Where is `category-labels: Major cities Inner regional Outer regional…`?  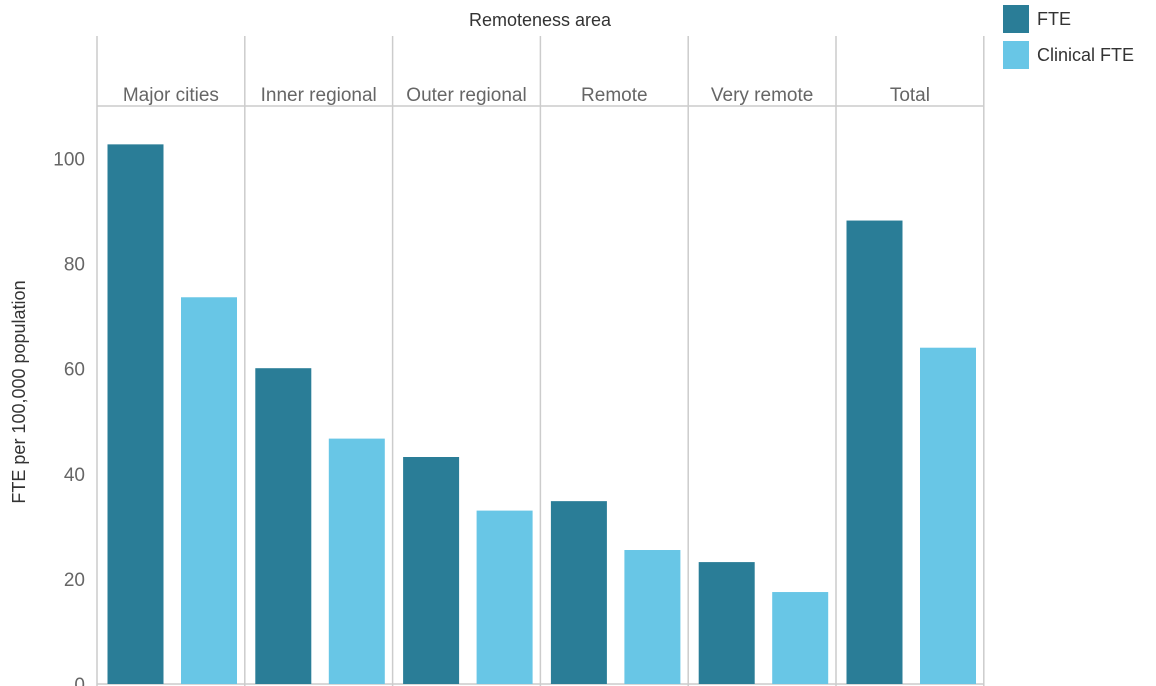
category-labels: Major cities Inner regional Outer regional… is located at coordinates (526, 95).